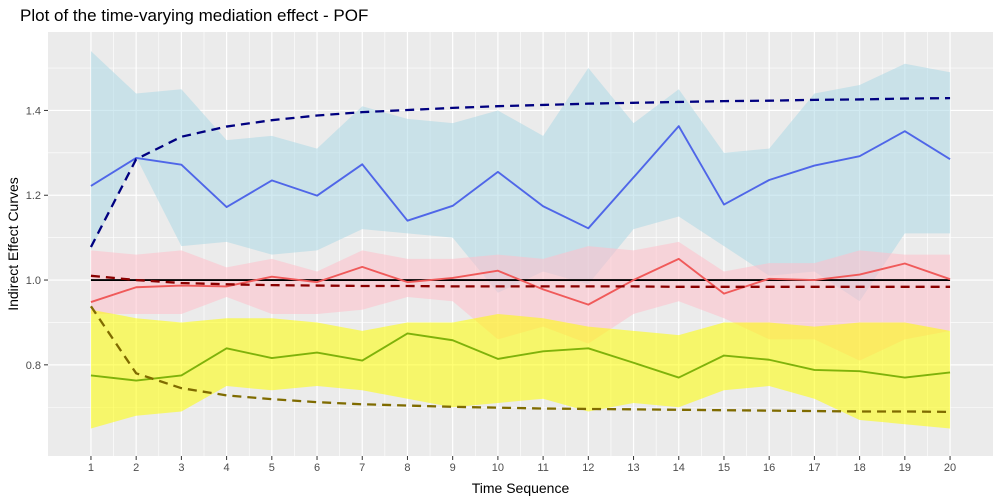 The image size is (1000, 504). Describe the element at coordinates (33, 366) in the screenshot. I see `y-tick-label: 0.8` at that location.